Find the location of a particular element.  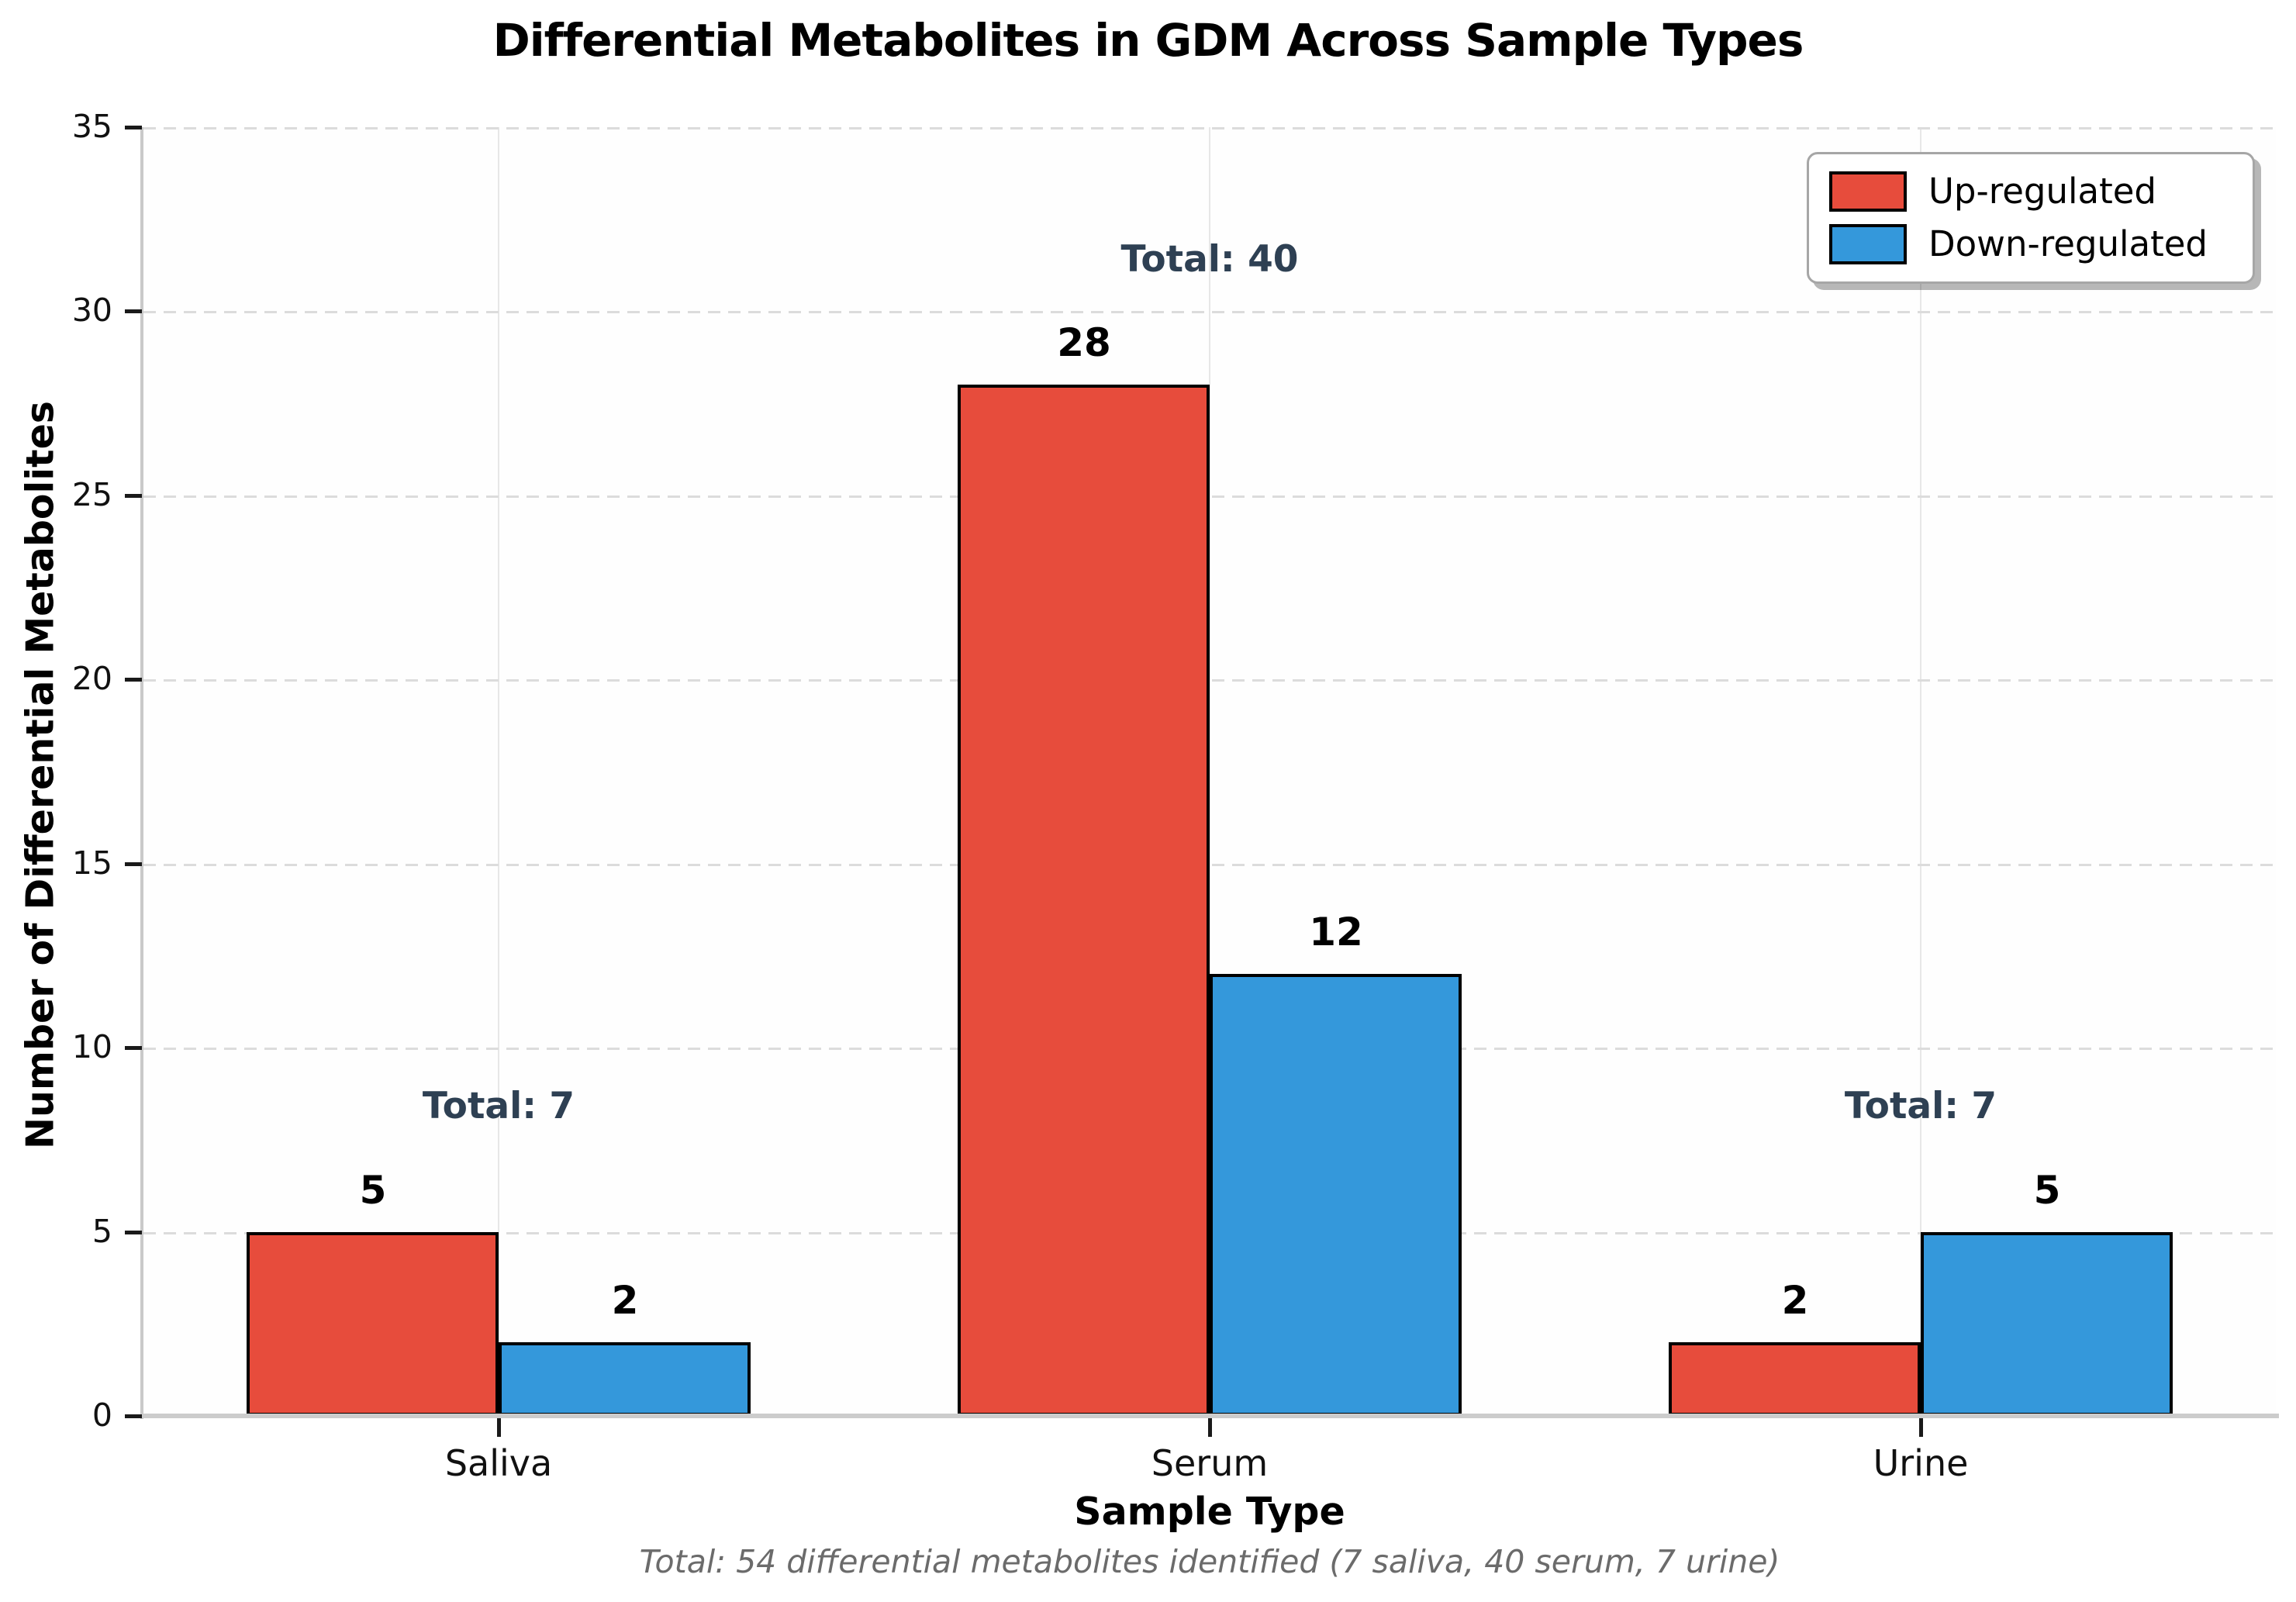

bar-saliva-down-regulated is located at coordinates (625, 1379).